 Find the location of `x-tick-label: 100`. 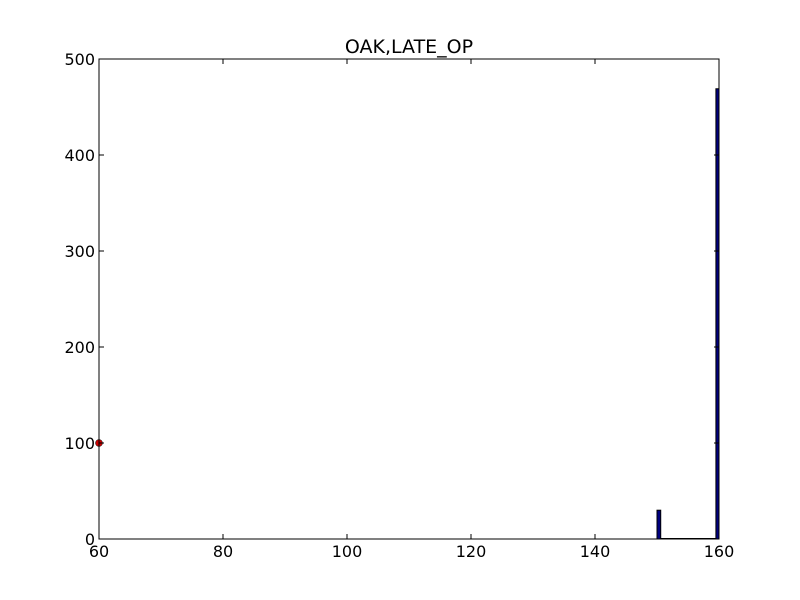

x-tick-label: 100 is located at coordinates (347, 551).